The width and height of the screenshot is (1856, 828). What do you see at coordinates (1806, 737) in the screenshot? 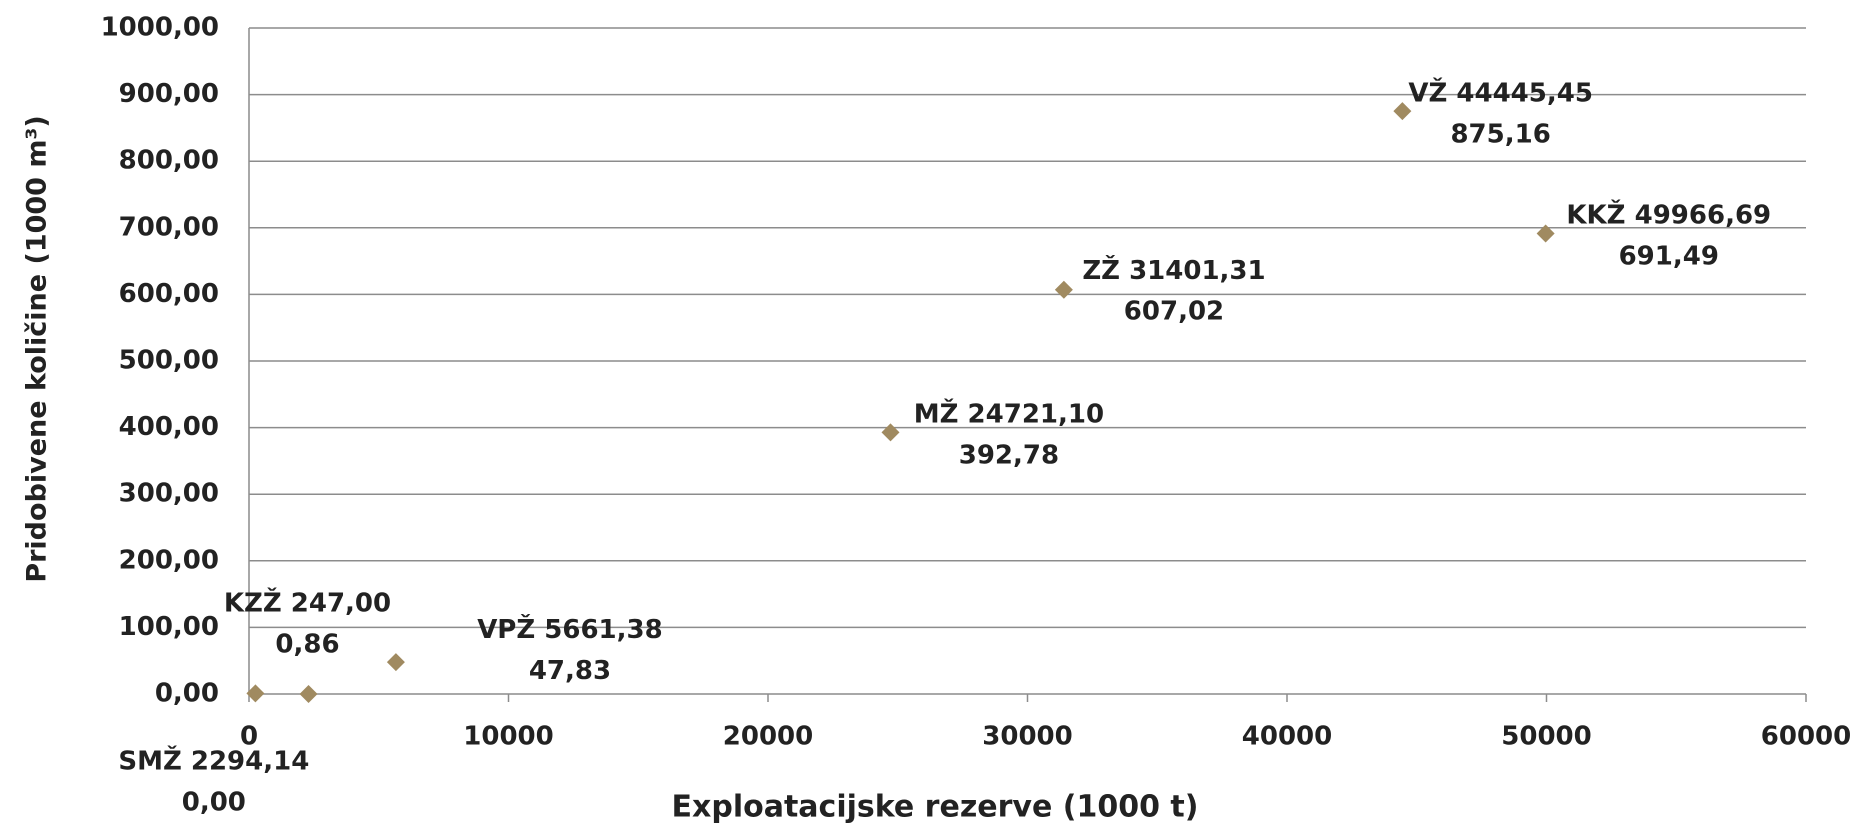
I see `x-tick-label: 60000` at bounding box center [1806, 737].